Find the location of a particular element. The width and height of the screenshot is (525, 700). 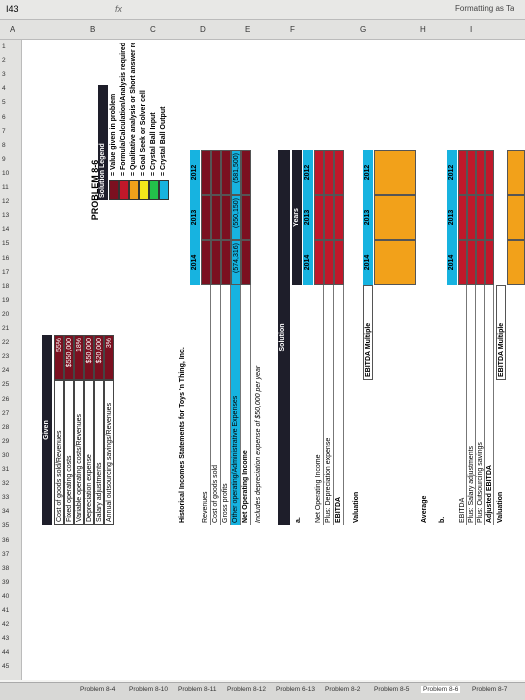

given-label: Salary adjustments is located at coordinates (99, 452).